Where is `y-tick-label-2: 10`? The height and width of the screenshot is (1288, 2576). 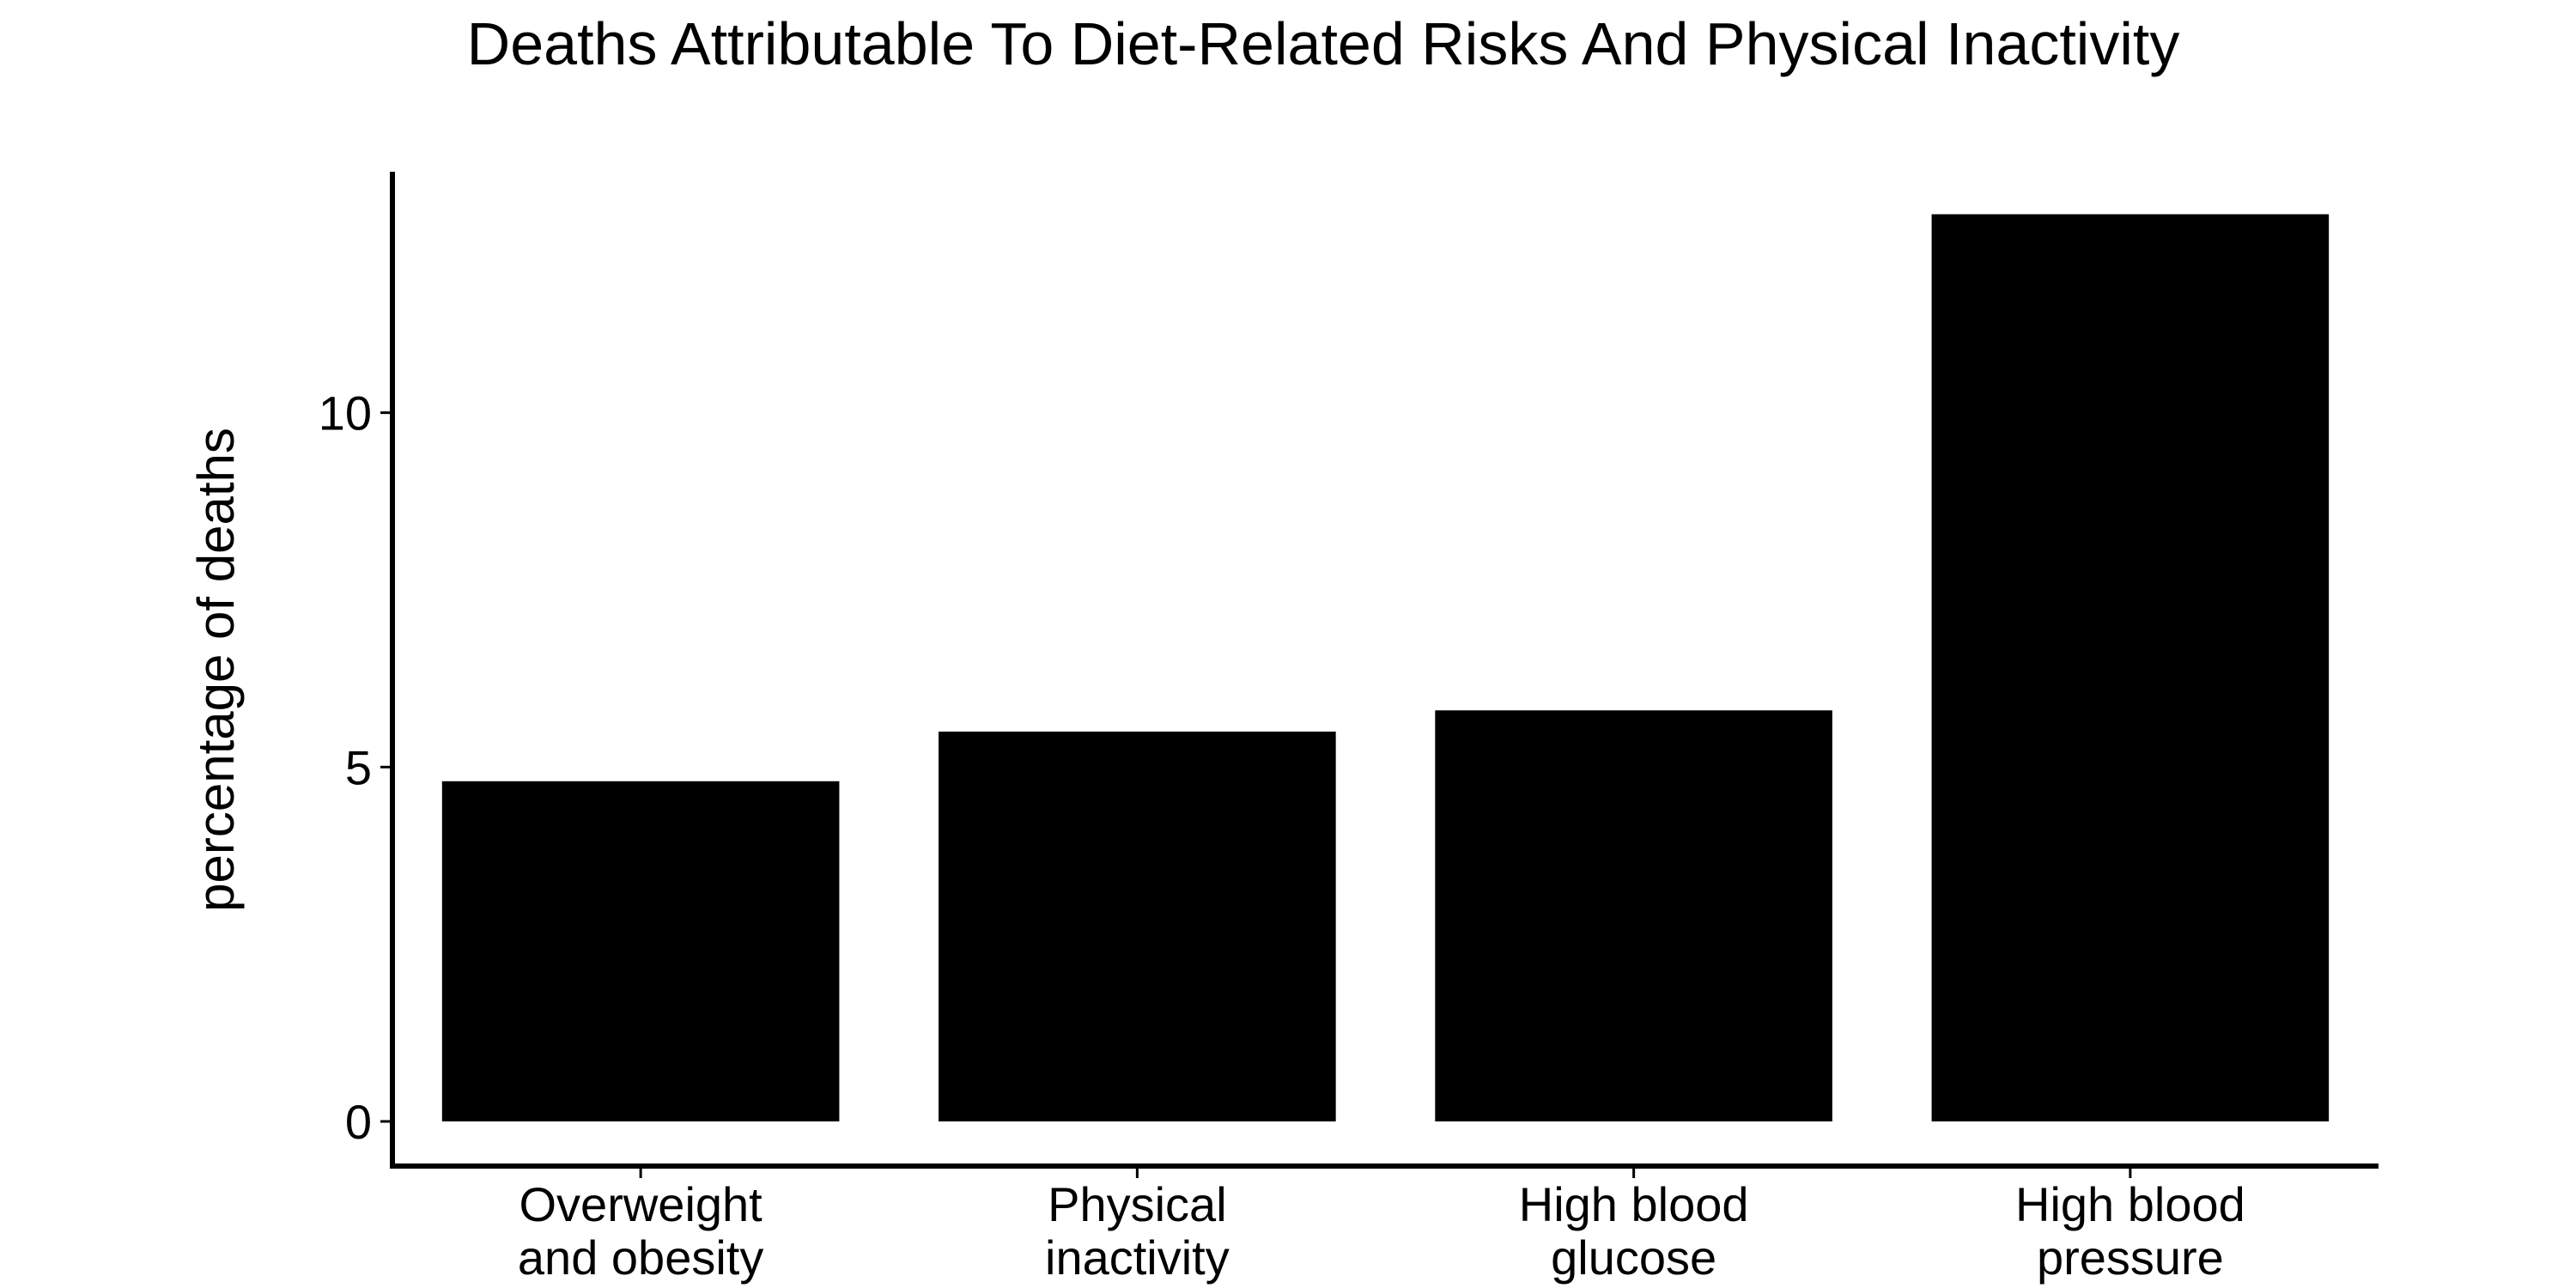 y-tick-label-2: 10 is located at coordinates (345, 413).